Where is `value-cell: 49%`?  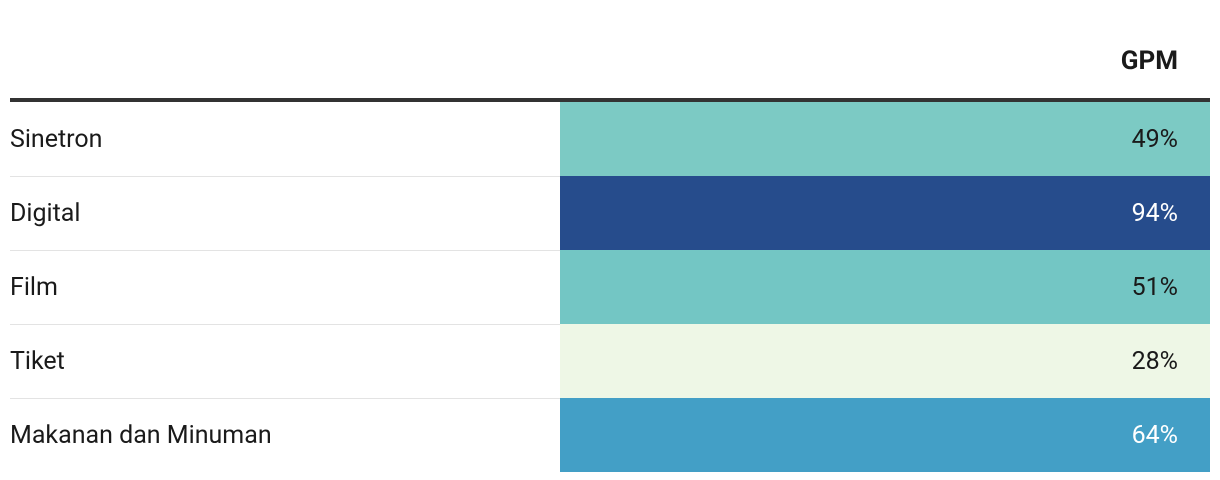 value-cell: 49% is located at coordinates (885, 139).